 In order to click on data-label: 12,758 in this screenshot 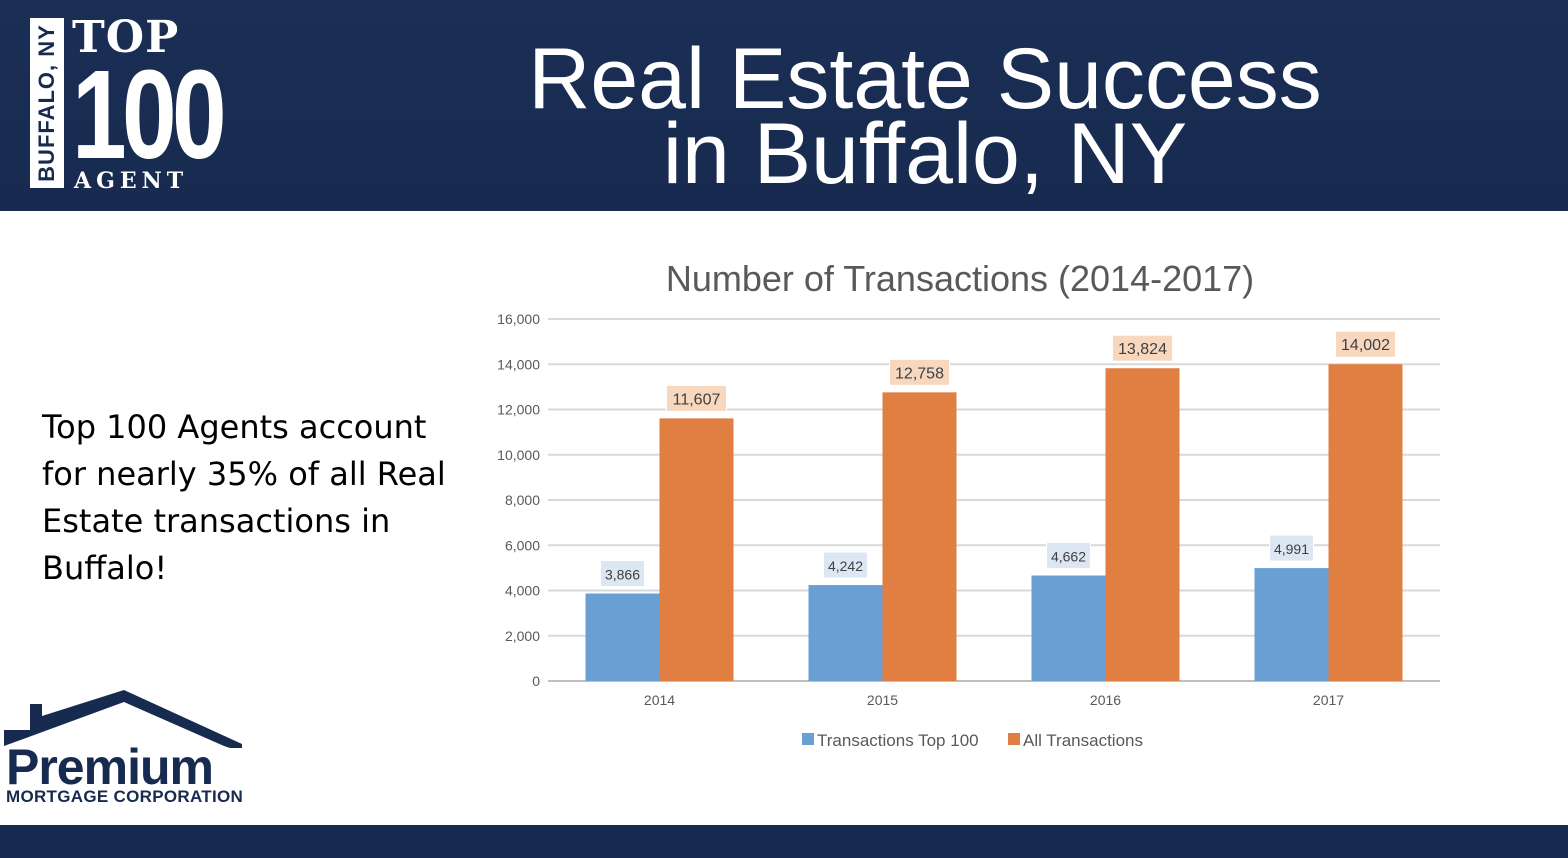, I will do `click(919, 373)`.